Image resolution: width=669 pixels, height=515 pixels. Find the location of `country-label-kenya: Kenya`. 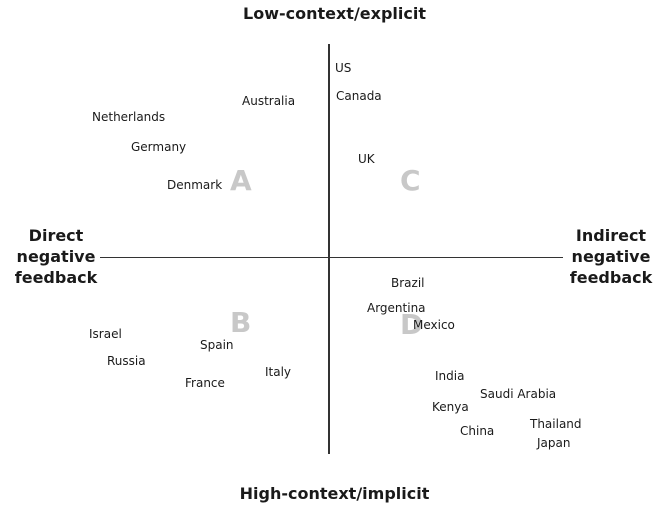

country-label-kenya: Kenya is located at coordinates (450, 407).